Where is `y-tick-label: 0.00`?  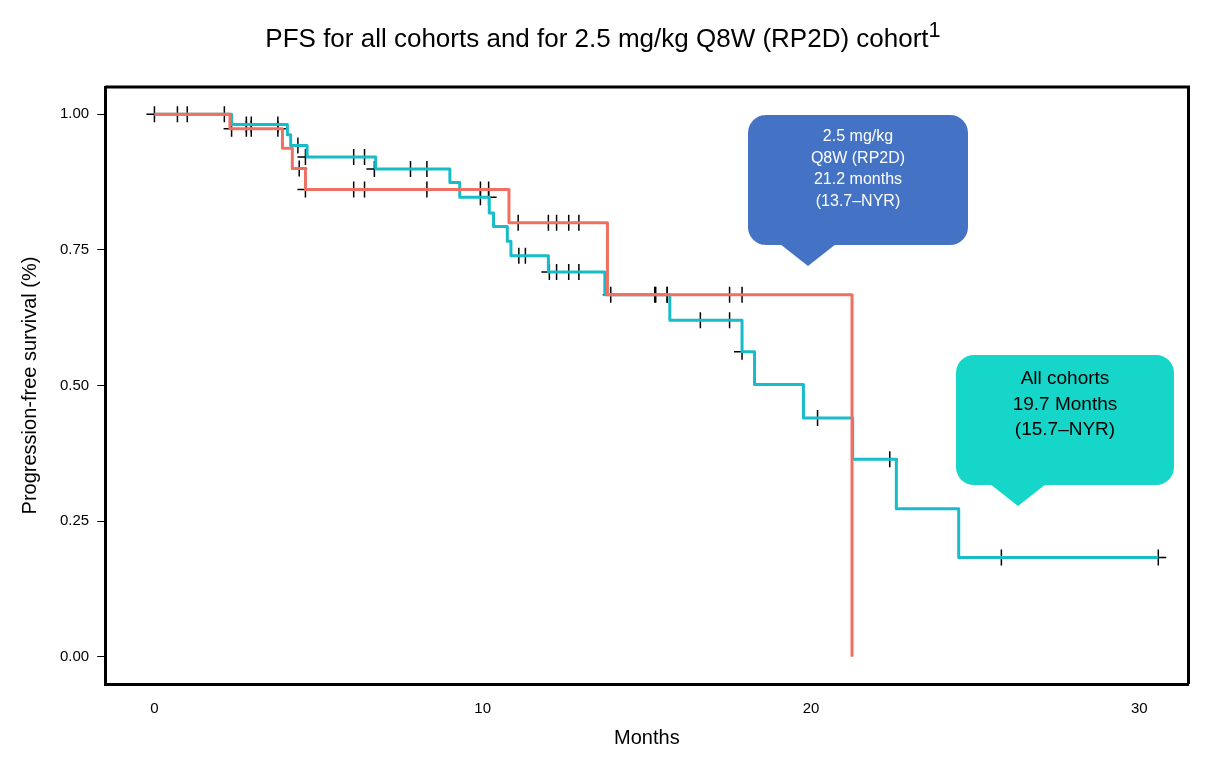
y-tick-label: 0.00 is located at coordinates (74, 655).